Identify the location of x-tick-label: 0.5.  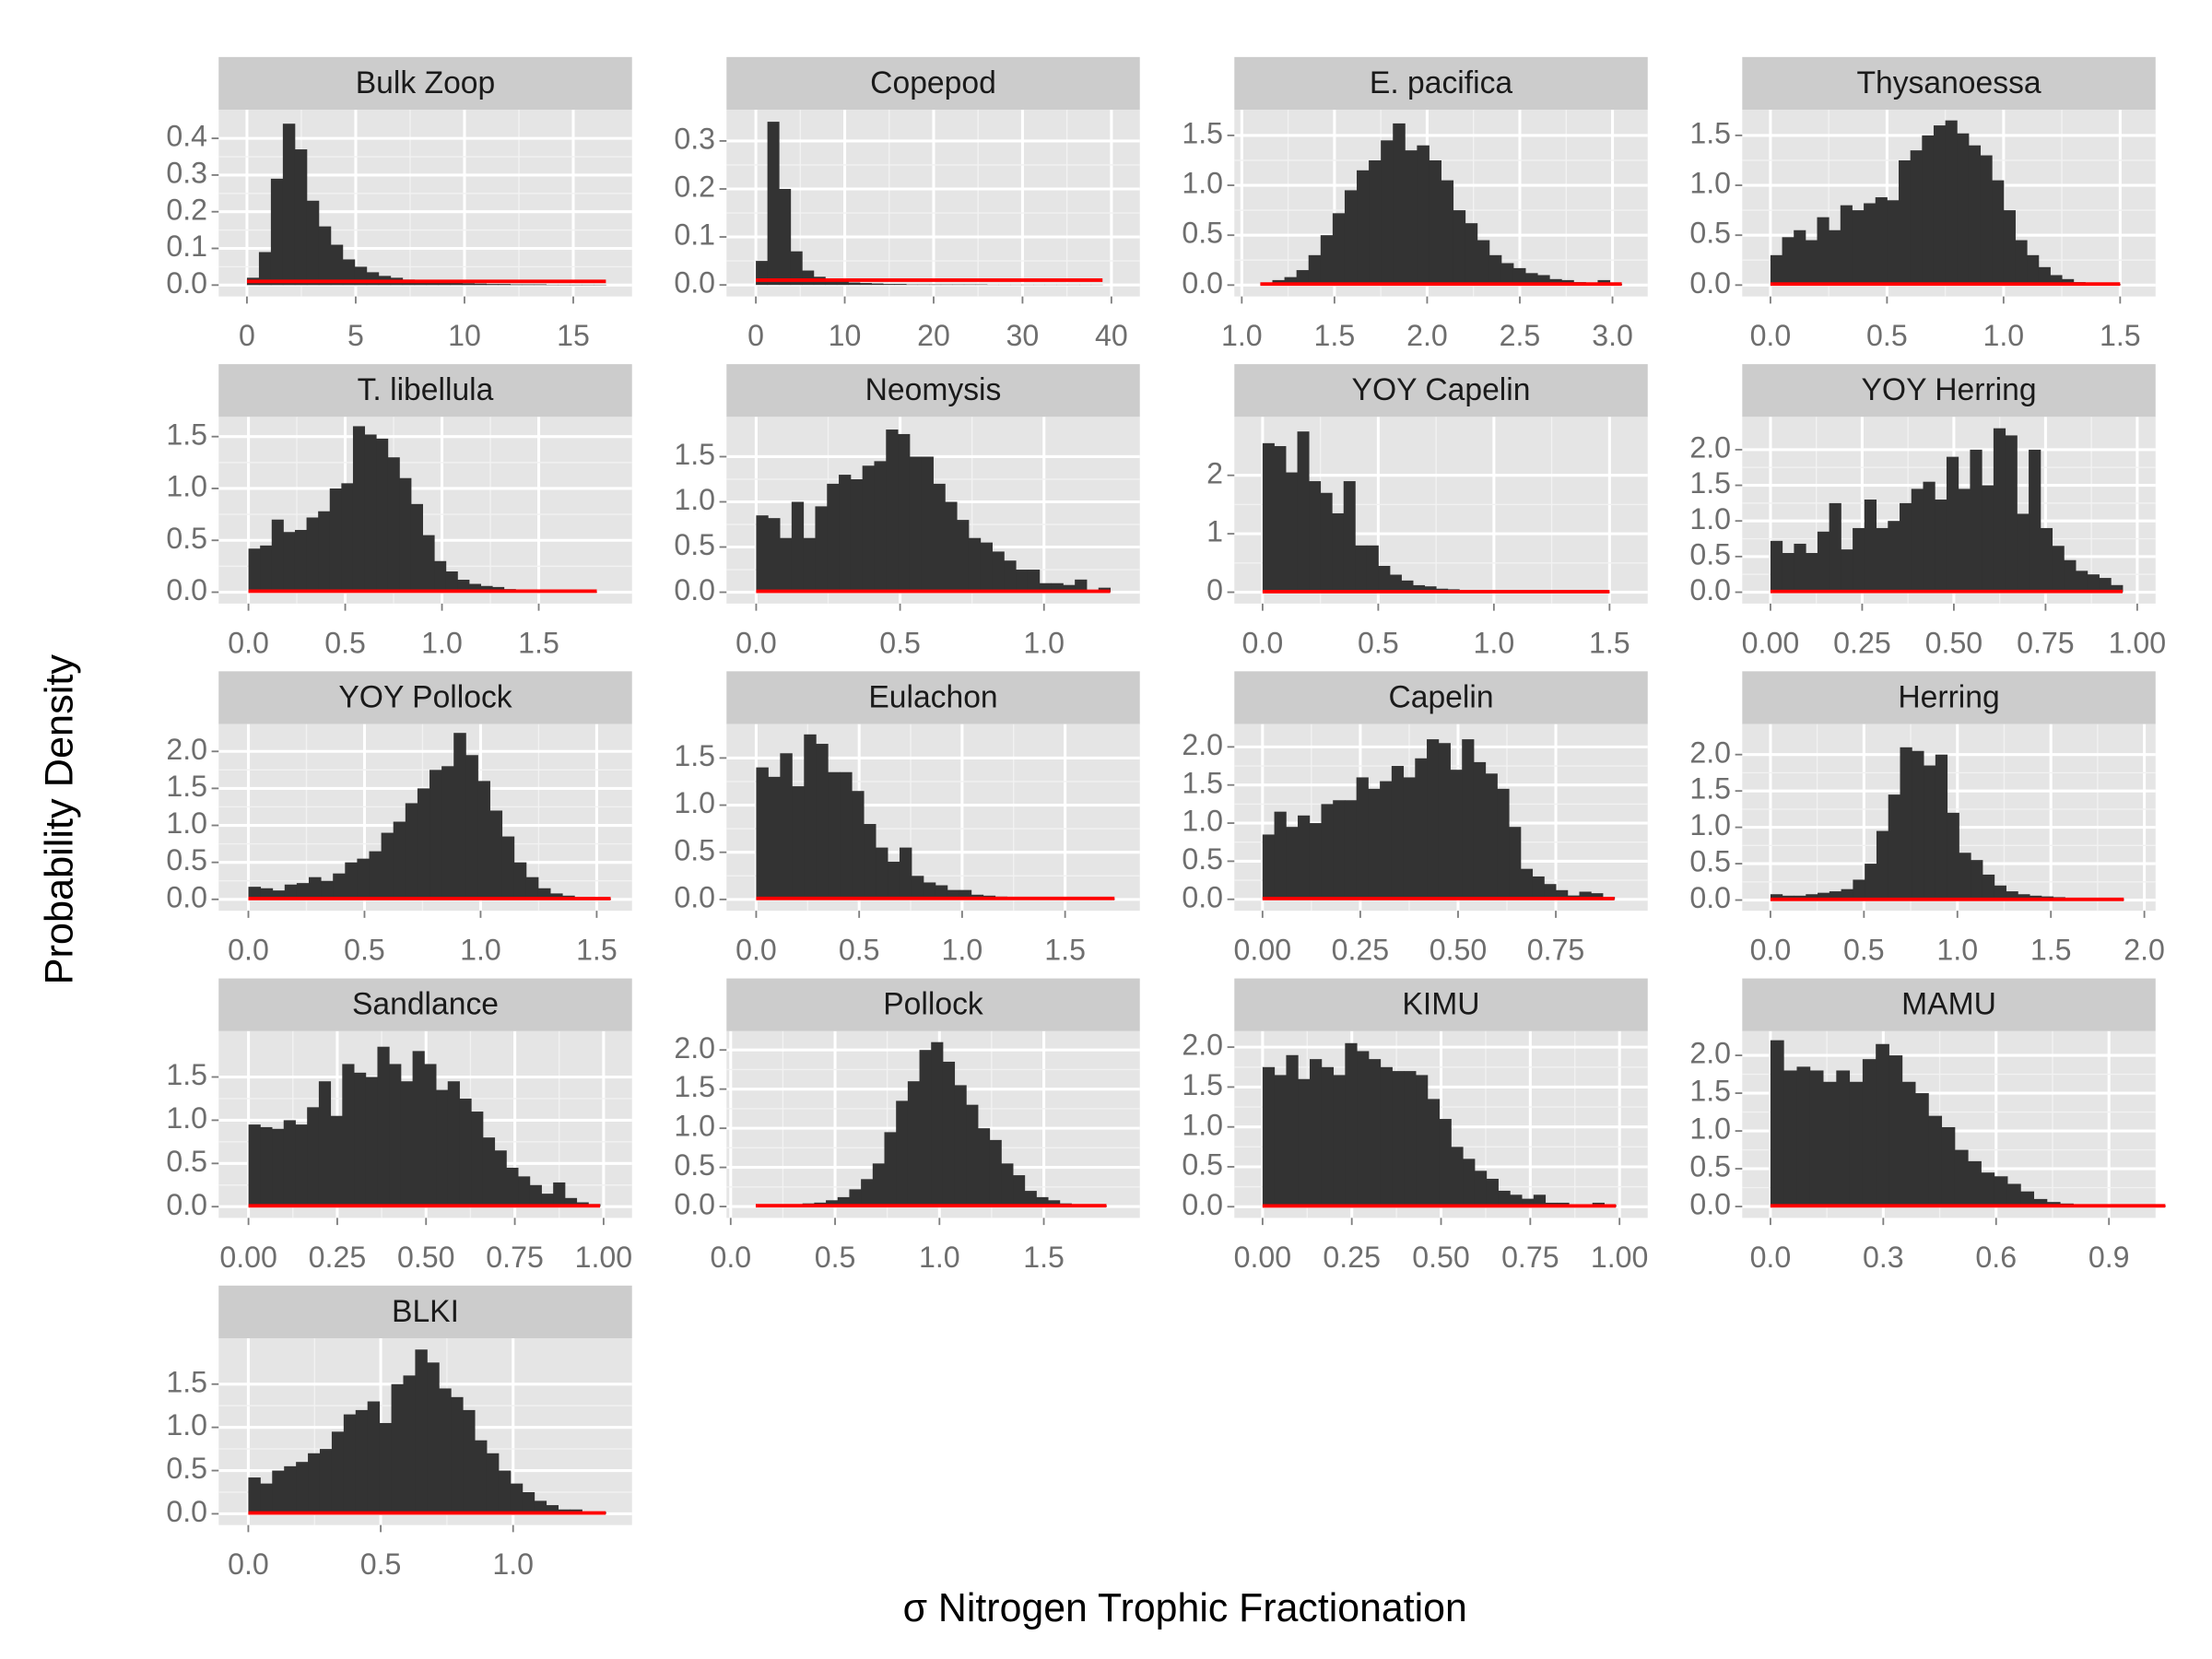
(345, 642).